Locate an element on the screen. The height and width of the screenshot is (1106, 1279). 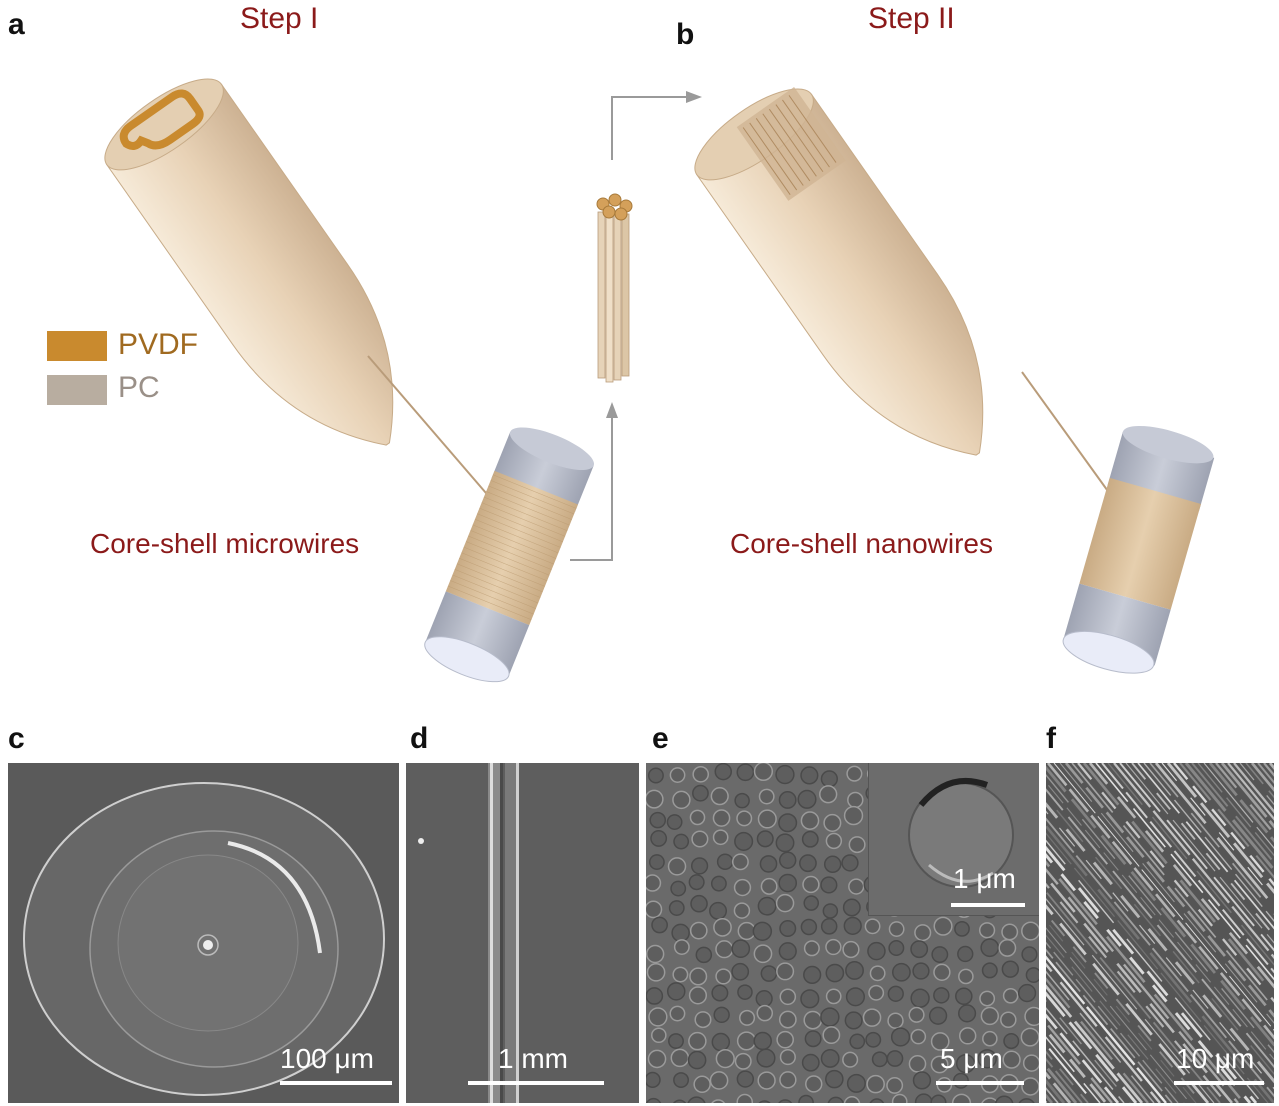
sem-image-e: 1 μm 5 μm is located at coordinates (842, 933).